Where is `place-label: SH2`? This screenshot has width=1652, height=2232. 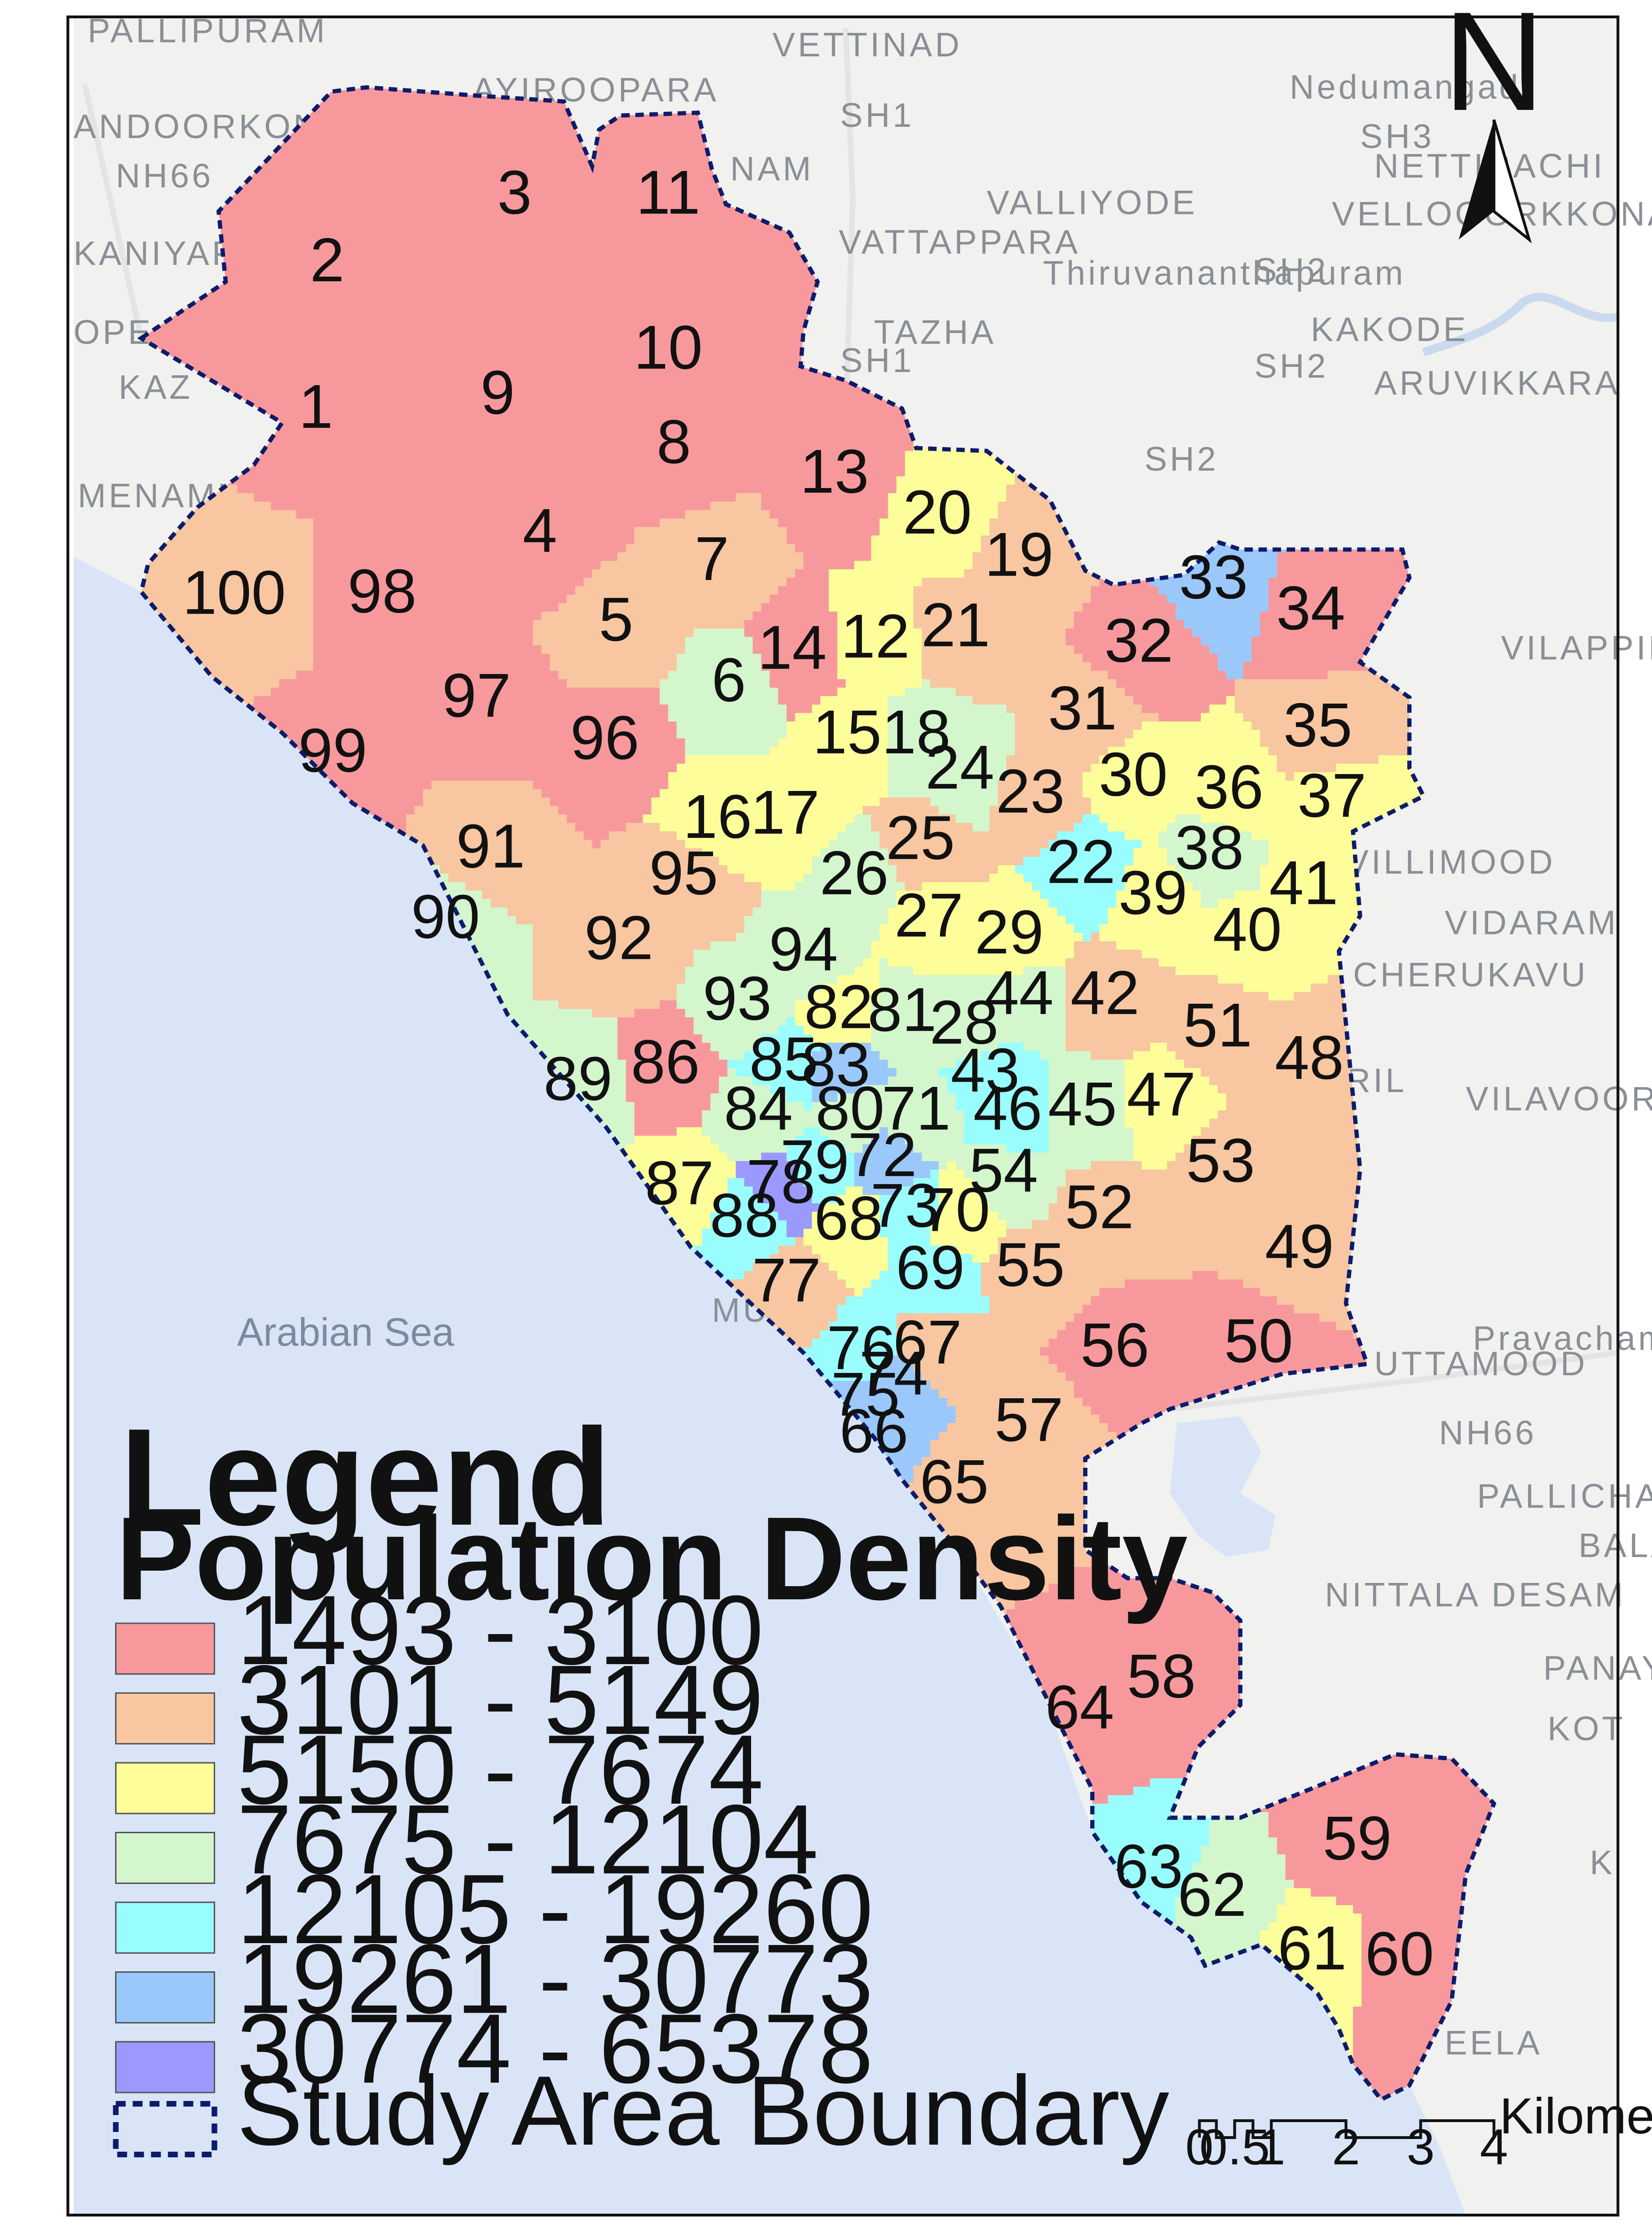
place-label: SH2 is located at coordinates (1292, 366).